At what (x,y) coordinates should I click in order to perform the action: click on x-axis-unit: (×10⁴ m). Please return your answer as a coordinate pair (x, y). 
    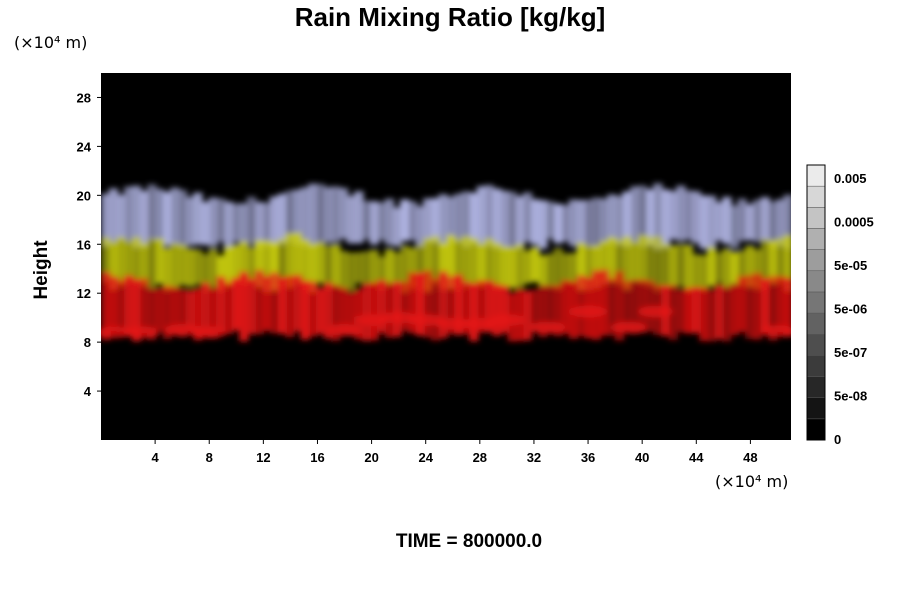
    Looking at the image, I should click on (752, 481).